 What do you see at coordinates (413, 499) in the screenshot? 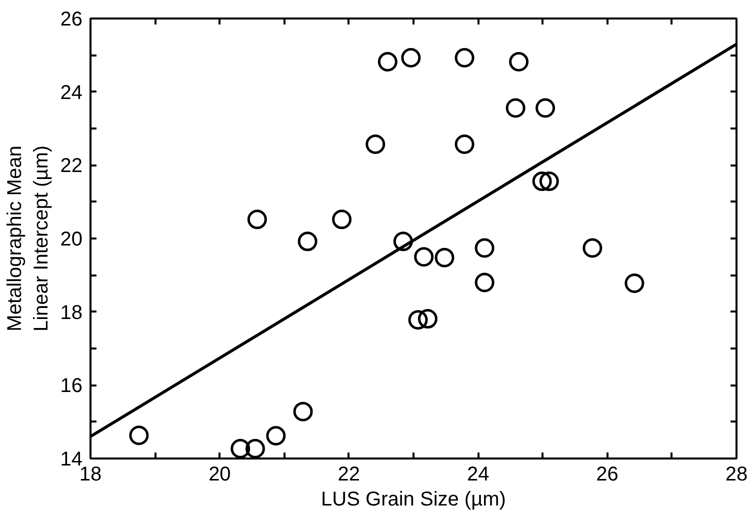
I see `x-axis-title: LUS Grain Size (µm)` at bounding box center [413, 499].